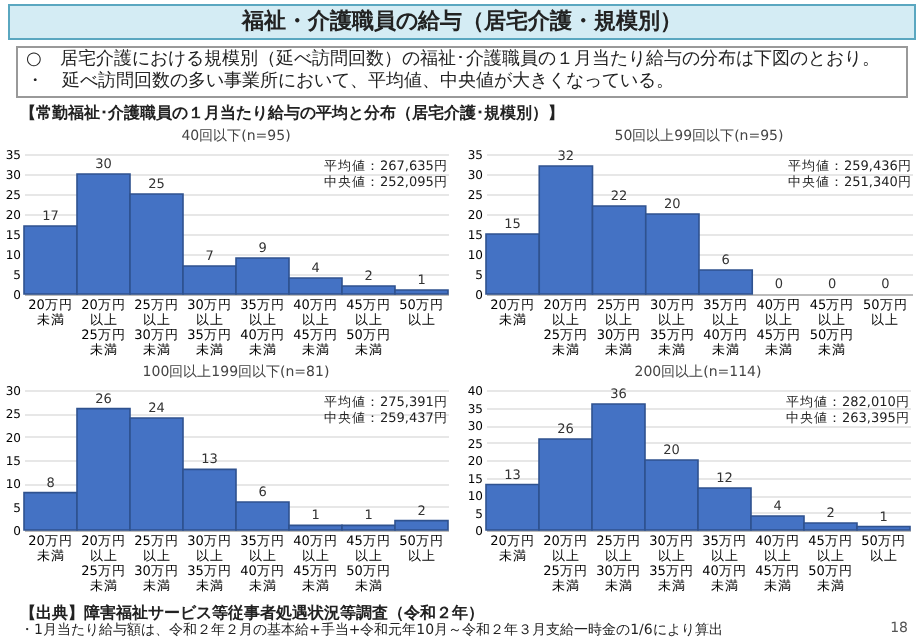 The image size is (924, 640). I want to click on text: 【出典】障害福祉サービス等従事者処遇状況等調査（令和２年）, so click(253, 613).